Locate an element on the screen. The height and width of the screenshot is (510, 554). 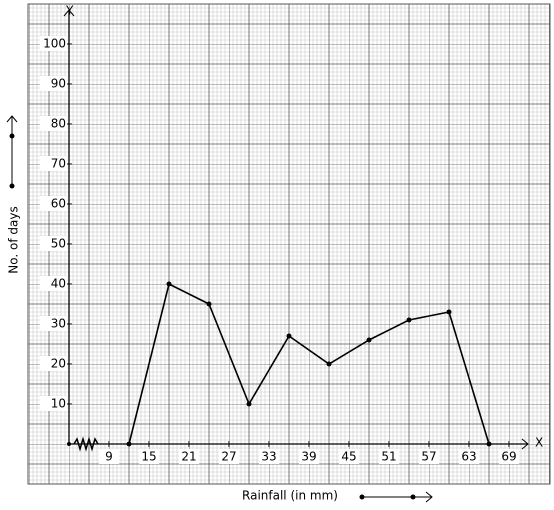
x-tick-label: 15 is located at coordinates (148, 457).